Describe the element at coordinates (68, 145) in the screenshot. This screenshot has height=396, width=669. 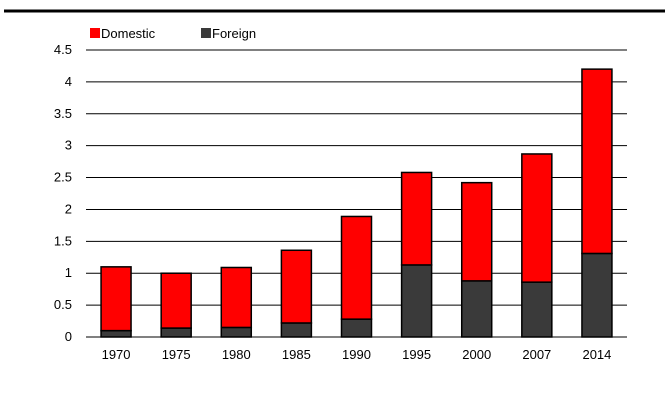
I see `y-tick-label: 3` at that location.